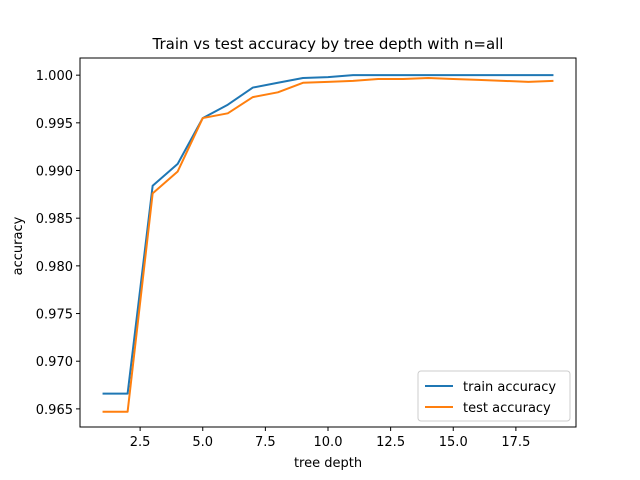 This screenshot has height=480, width=640. What do you see at coordinates (140, 442) in the screenshot?
I see `x-tick-label: 2.5` at bounding box center [140, 442].